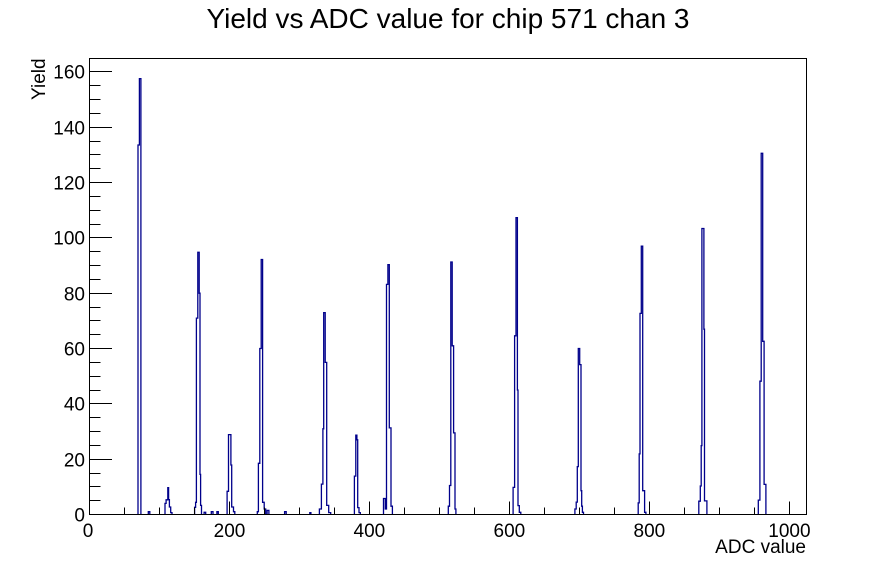  I want to click on svg-text: 160, so click(69, 72).